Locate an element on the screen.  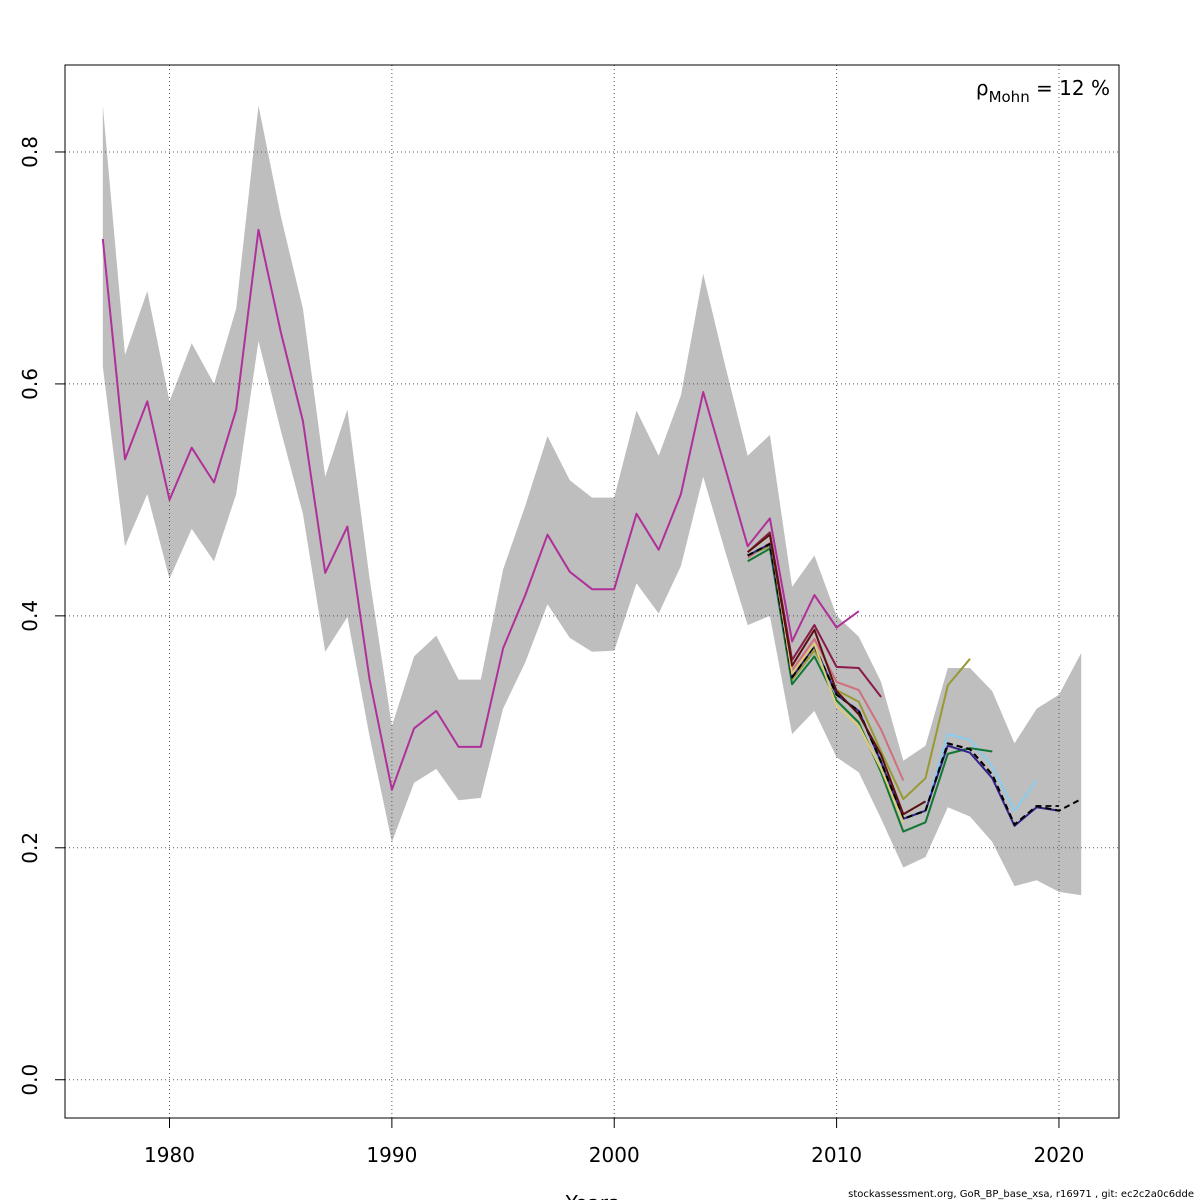
y-tick-label: 0.8 is located at coordinates (30, 152).